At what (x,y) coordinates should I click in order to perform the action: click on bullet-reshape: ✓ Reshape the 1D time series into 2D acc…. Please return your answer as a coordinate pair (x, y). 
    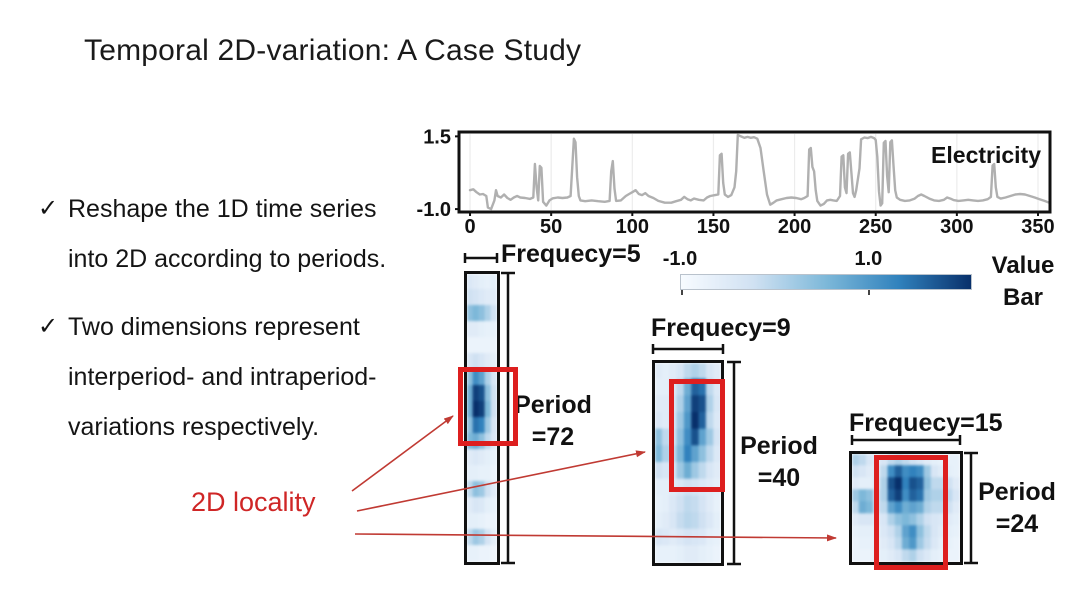
    Looking at the image, I should click on (243, 234).